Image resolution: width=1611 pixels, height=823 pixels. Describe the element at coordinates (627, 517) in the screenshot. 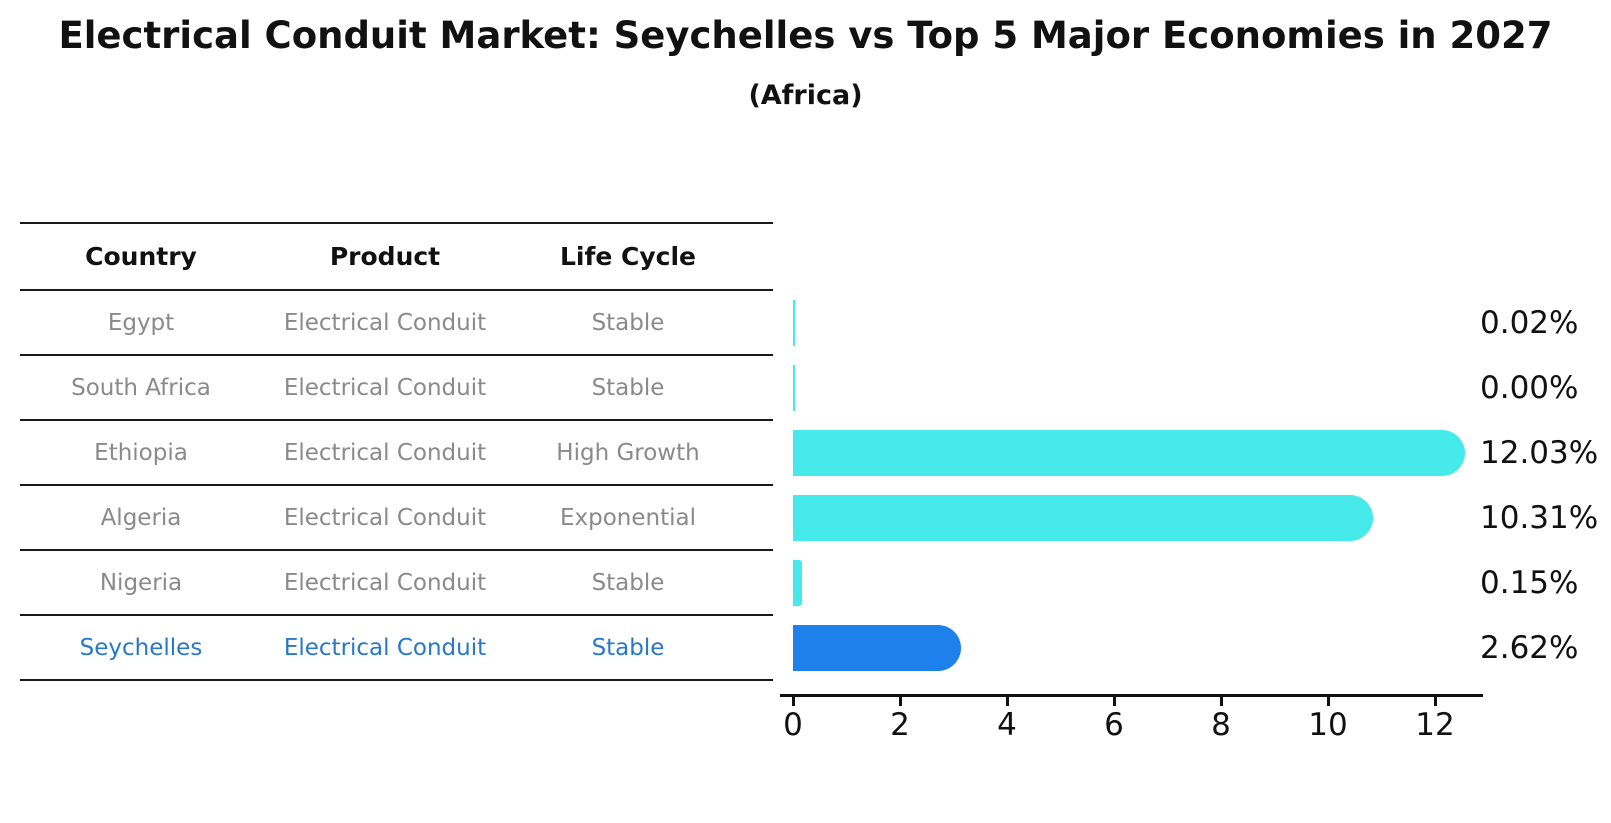

I see `life-cycle-cell-algeria: Exponential` at that location.